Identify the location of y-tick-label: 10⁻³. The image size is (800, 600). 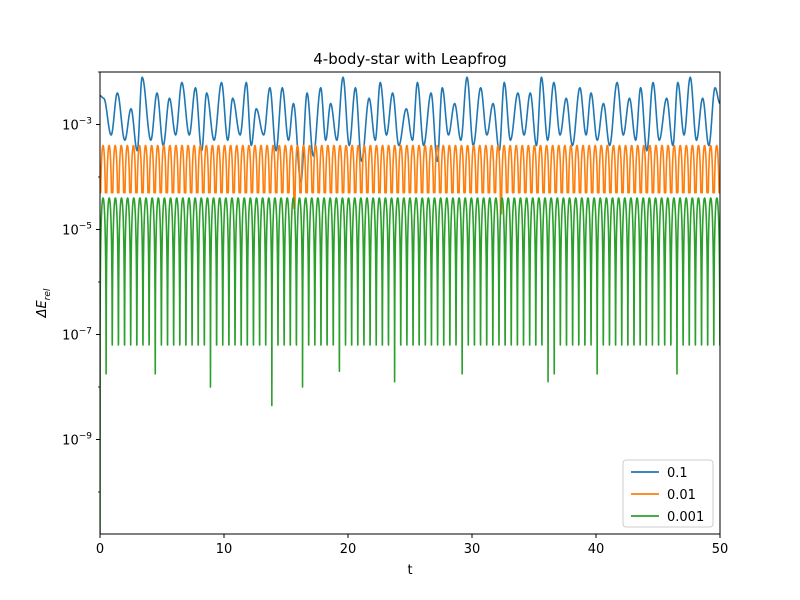
(77, 125).